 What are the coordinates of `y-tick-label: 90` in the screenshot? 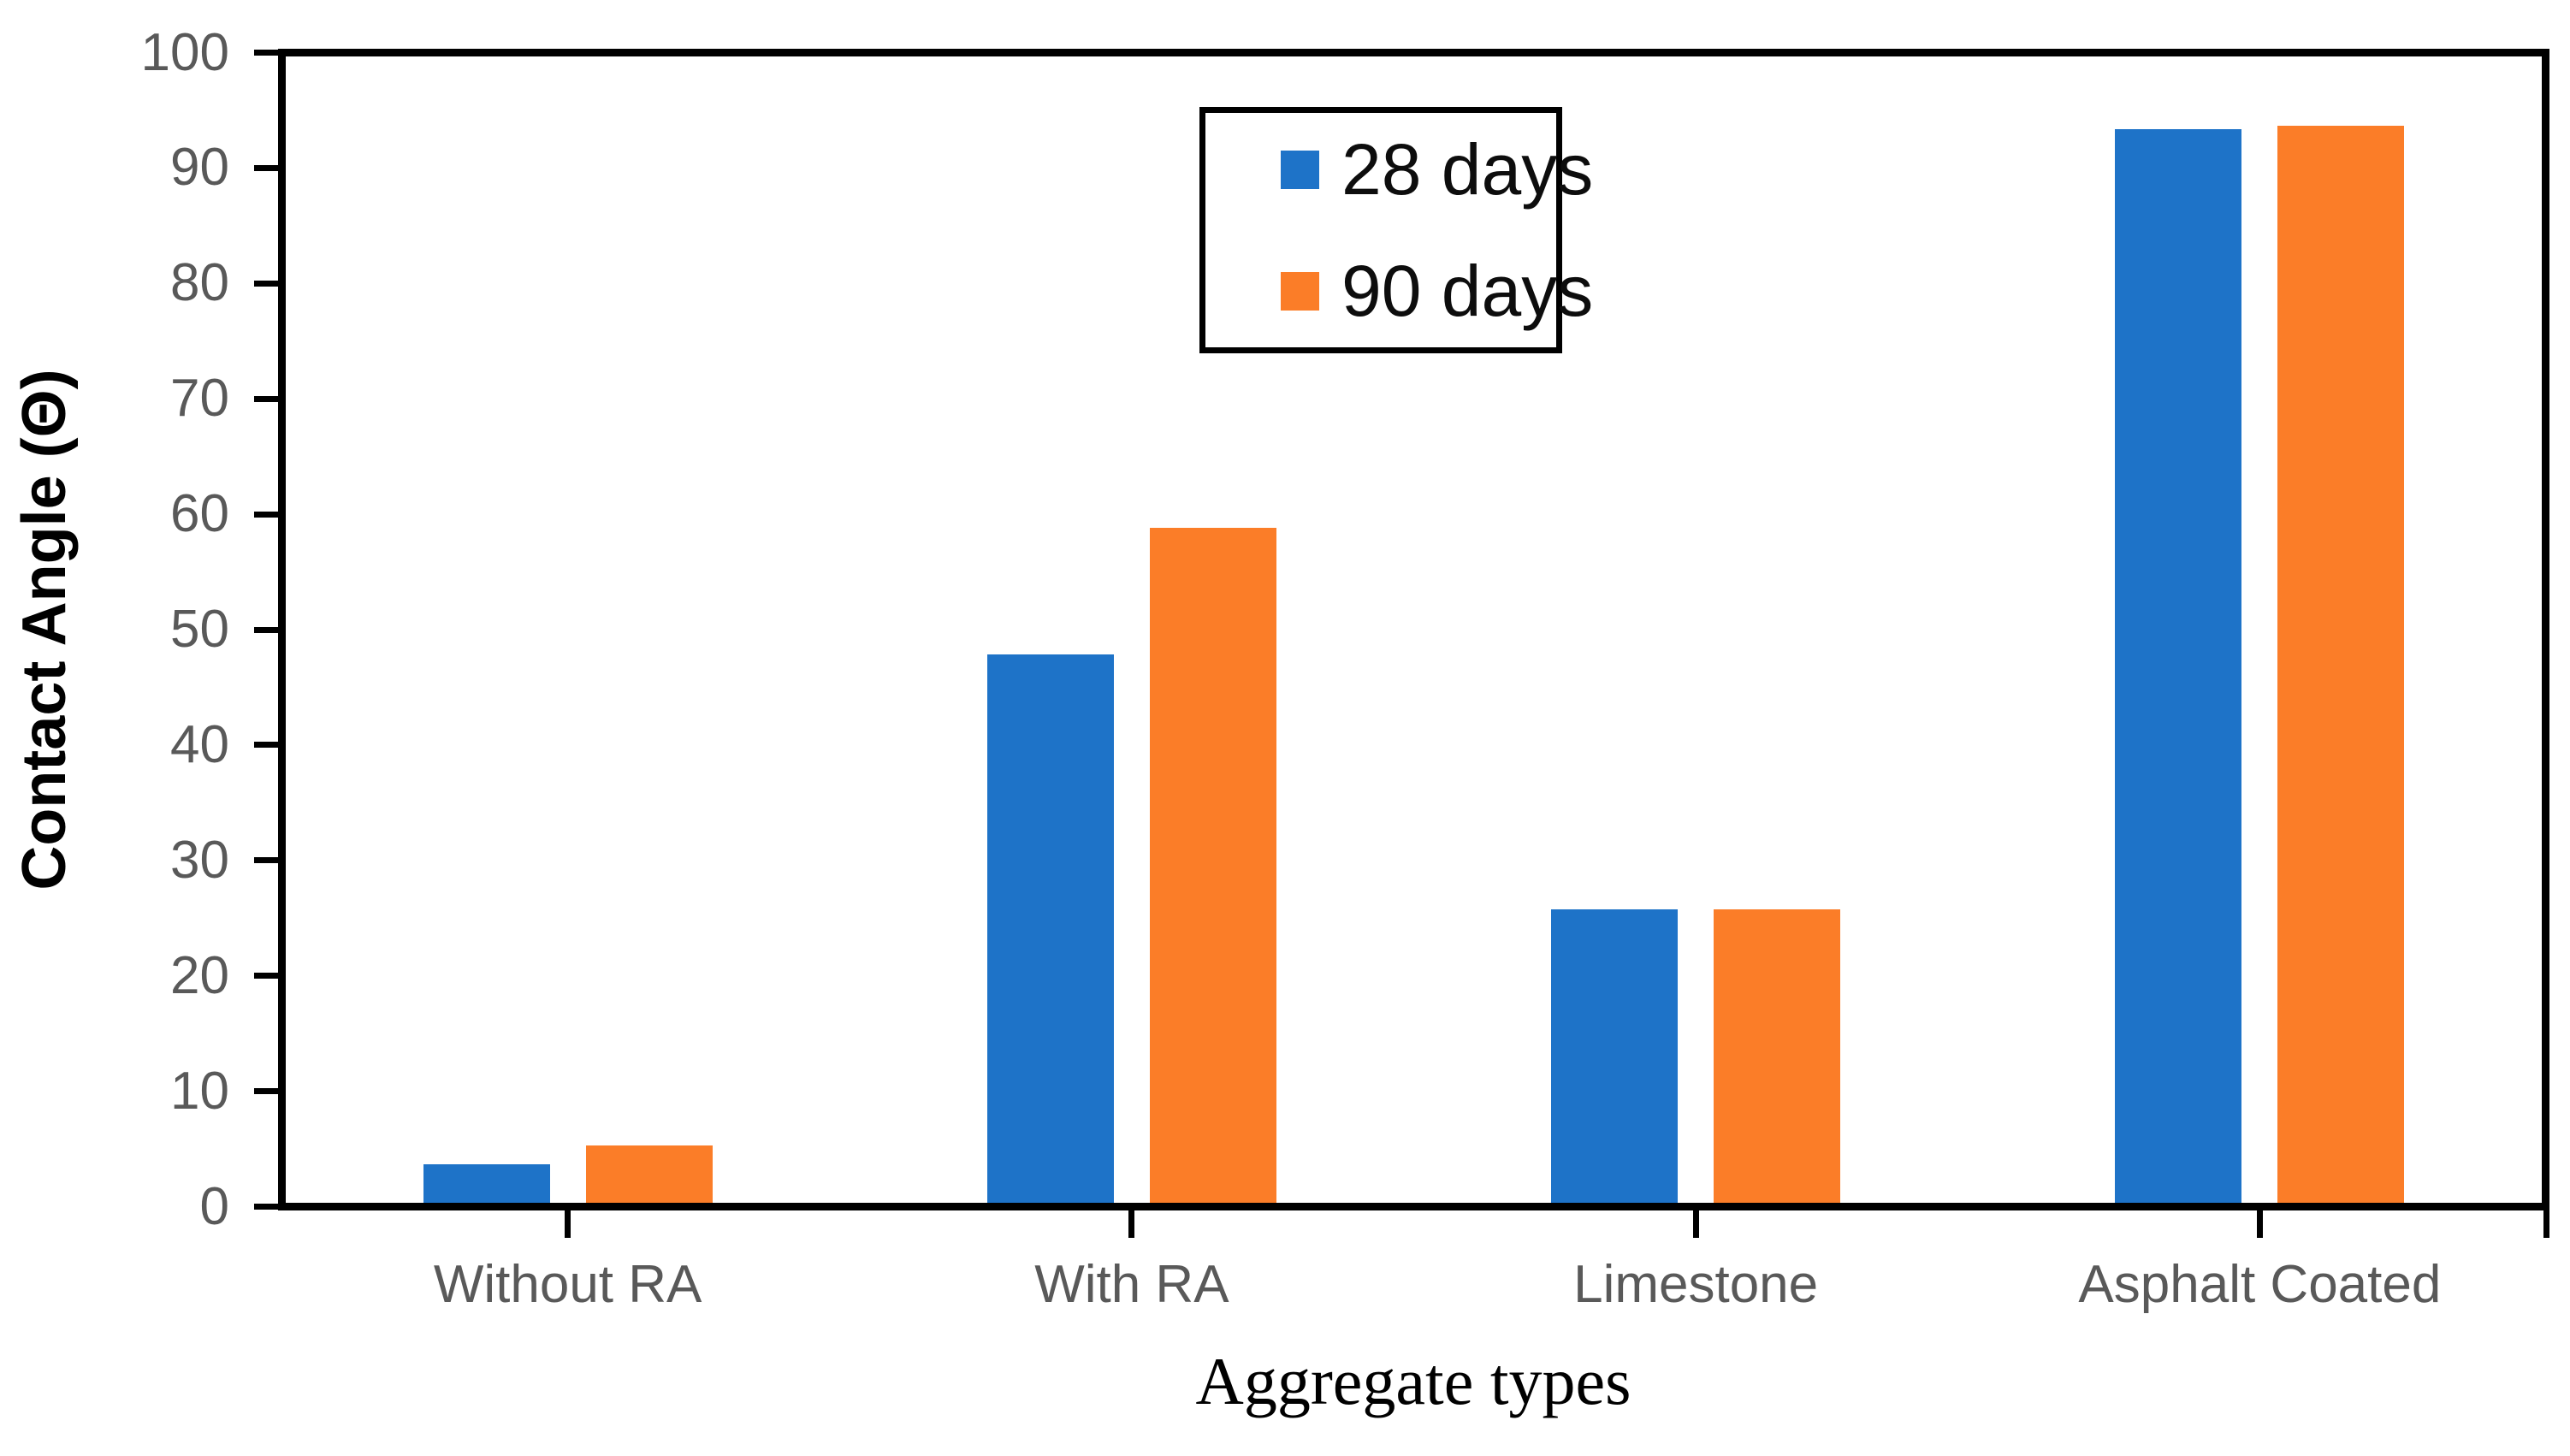 It's located at (199, 168).